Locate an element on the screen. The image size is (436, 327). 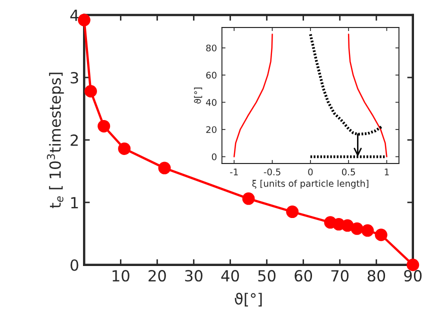
x-tick-label: 70 is located at coordinates (340, 276).